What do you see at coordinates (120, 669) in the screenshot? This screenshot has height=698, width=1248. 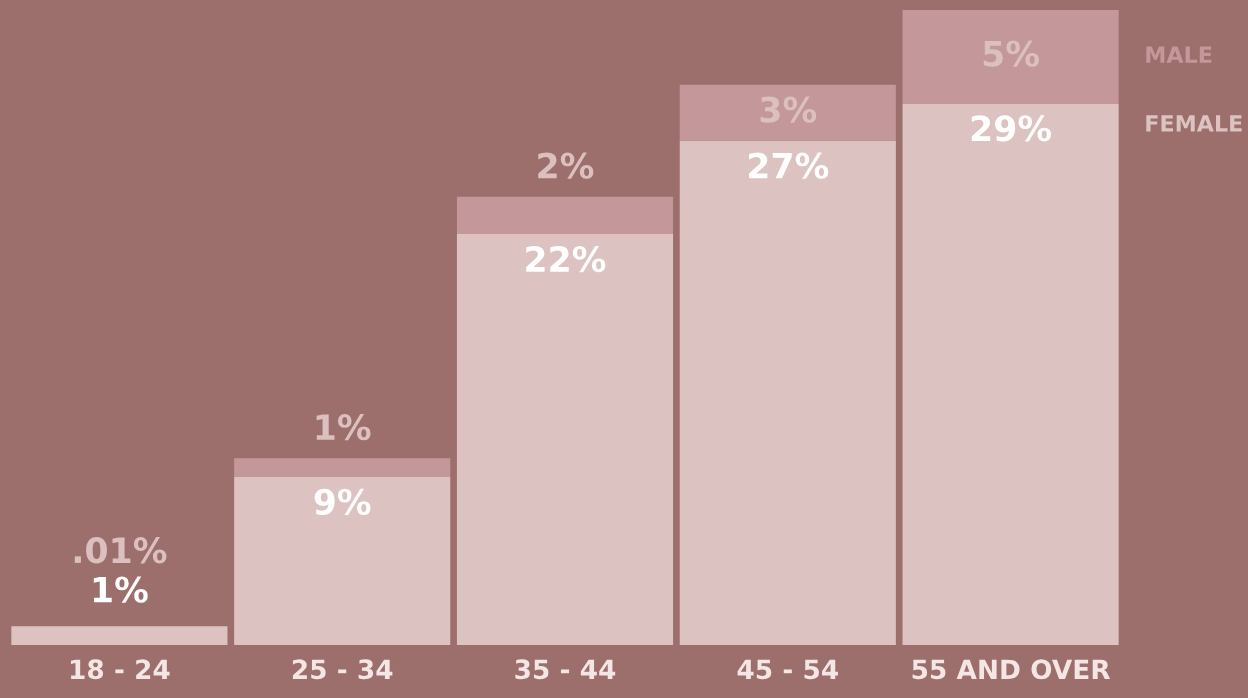 I see `x-tick-label: 18 - 24` at bounding box center [120, 669].